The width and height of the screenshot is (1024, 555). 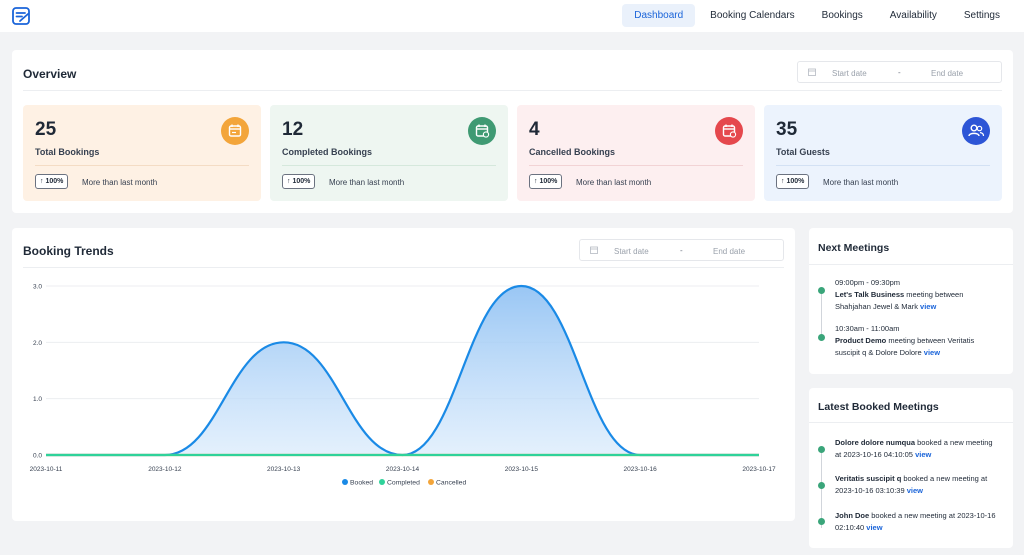 What do you see at coordinates (572, 152) in the screenshot?
I see `stat-label: Cancelled Bookings` at bounding box center [572, 152].